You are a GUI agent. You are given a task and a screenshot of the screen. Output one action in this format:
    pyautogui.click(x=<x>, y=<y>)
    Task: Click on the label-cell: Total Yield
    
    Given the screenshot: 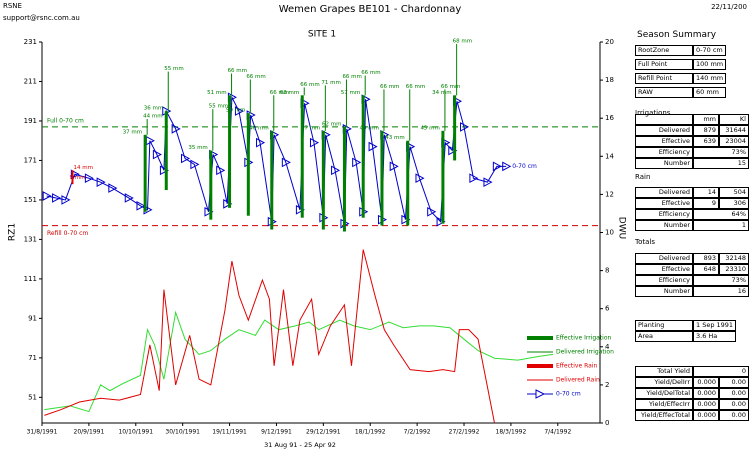 What is the action you would take?
    pyautogui.click(x=664, y=371)
    